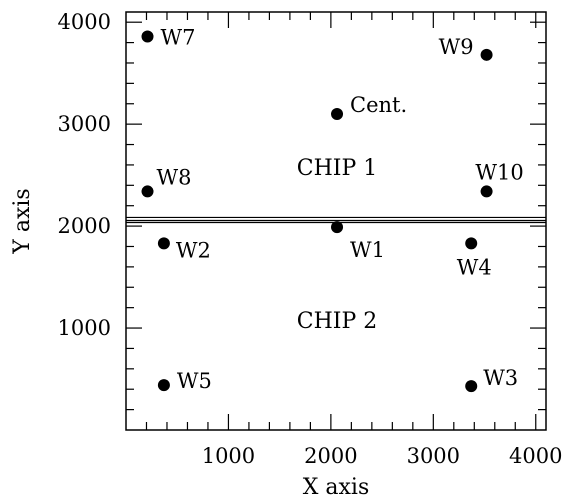 The width and height of the screenshot is (570, 497). Describe the element at coordinates (500, 378) in the screenshot. I see `point-label-w3: W3` at that location.